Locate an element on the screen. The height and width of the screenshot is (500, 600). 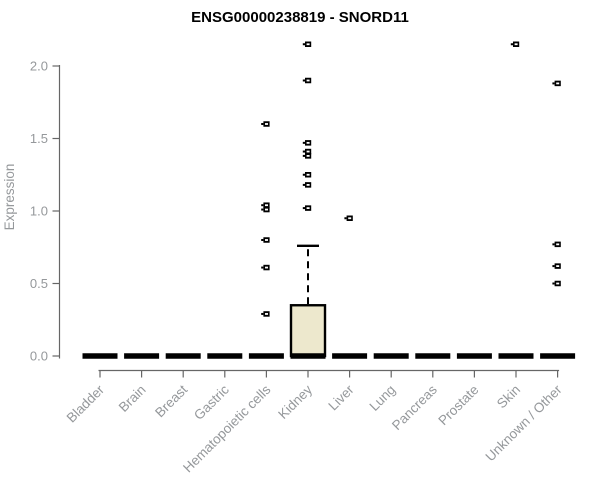
chart-title: ENSG00000238819 - SNORD11 is located at coordinates (300, 17).